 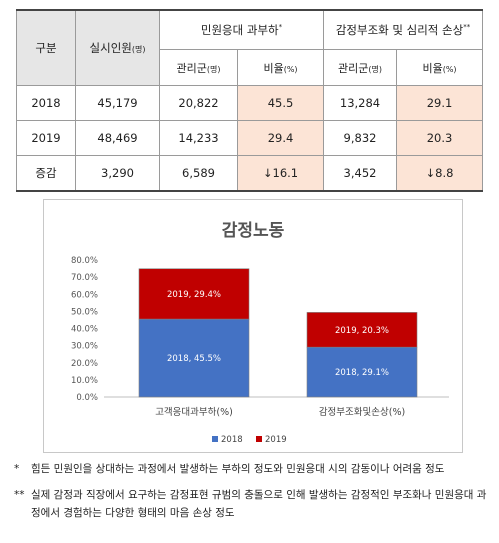 I want to click on cell-staff: 48,469, so click(x=117, y=138).